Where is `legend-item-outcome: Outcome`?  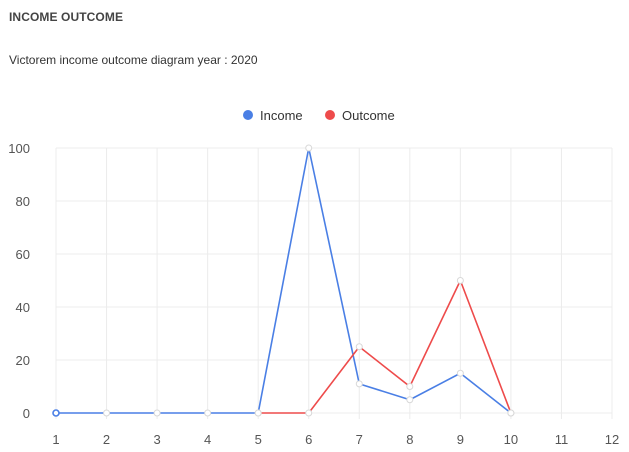 legend-item-outcome: Outcome is located at coordinates (360, 115).